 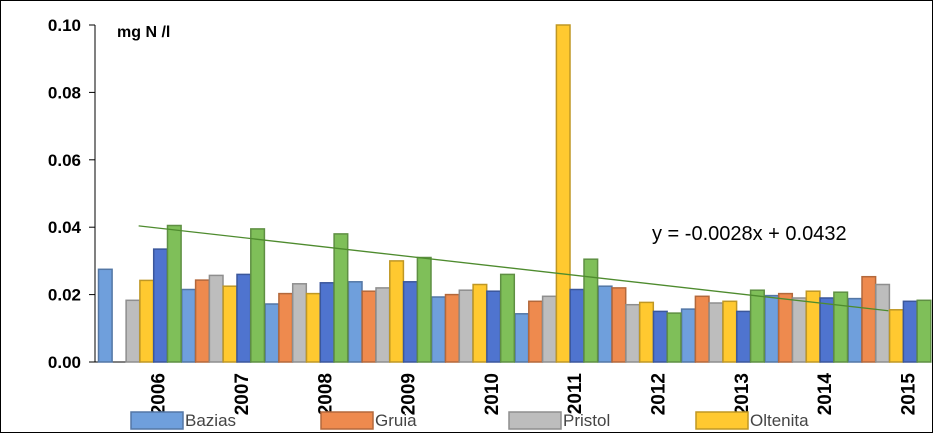 What do you see at coordinates (409, 394) in the screenshot?
I see `x-tick-label: 2009` at bounding box center [409, 394].